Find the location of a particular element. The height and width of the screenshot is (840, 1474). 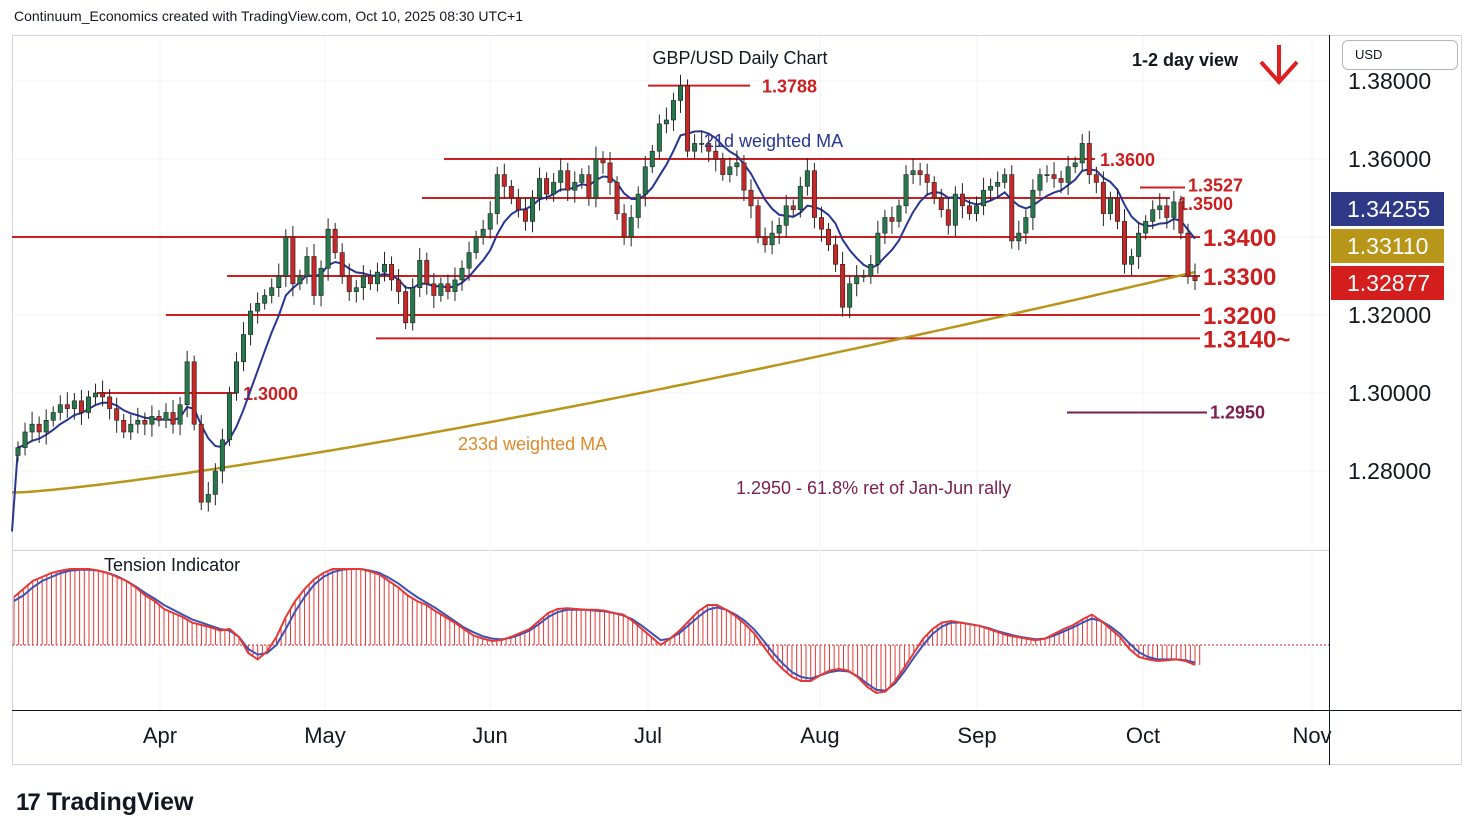

level-label: 1.3400 is located at coordinates (1239, 238).